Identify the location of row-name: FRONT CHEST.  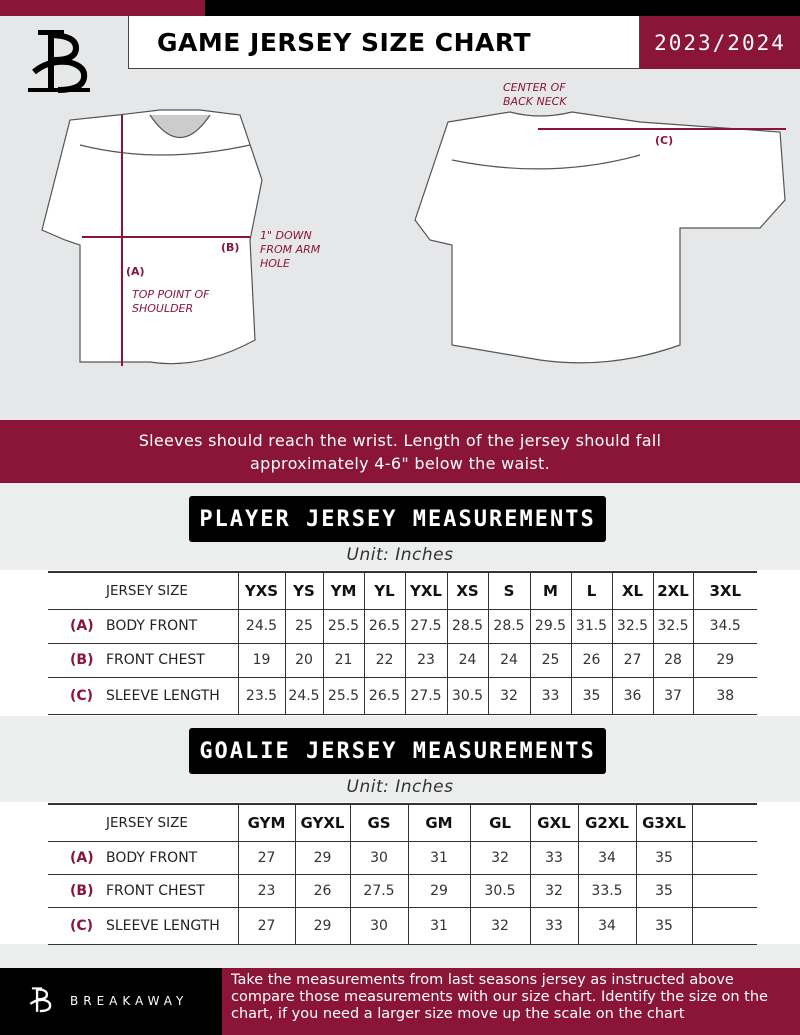
(155, 660).